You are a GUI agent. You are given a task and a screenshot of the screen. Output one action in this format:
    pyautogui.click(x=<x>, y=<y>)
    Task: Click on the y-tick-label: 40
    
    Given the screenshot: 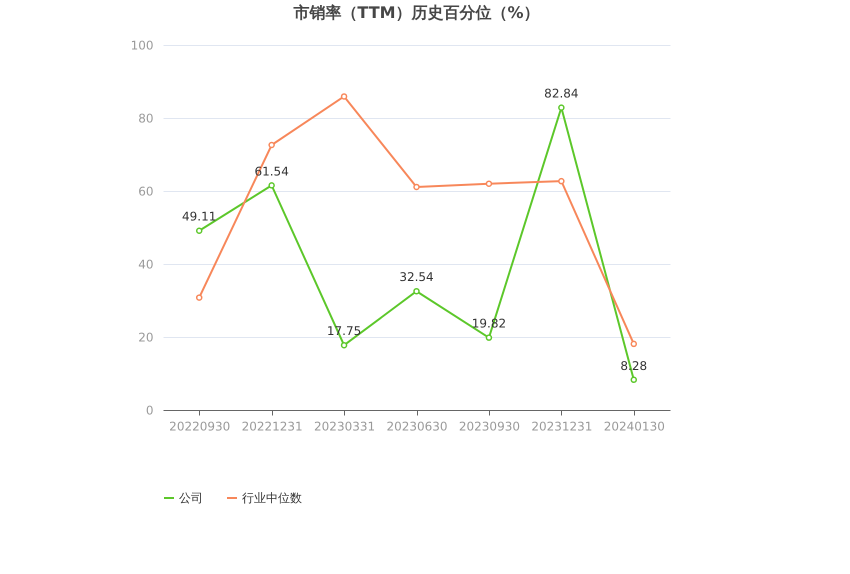 What is the action you would take?
    pyautogui.click(x=146, y=265)
    